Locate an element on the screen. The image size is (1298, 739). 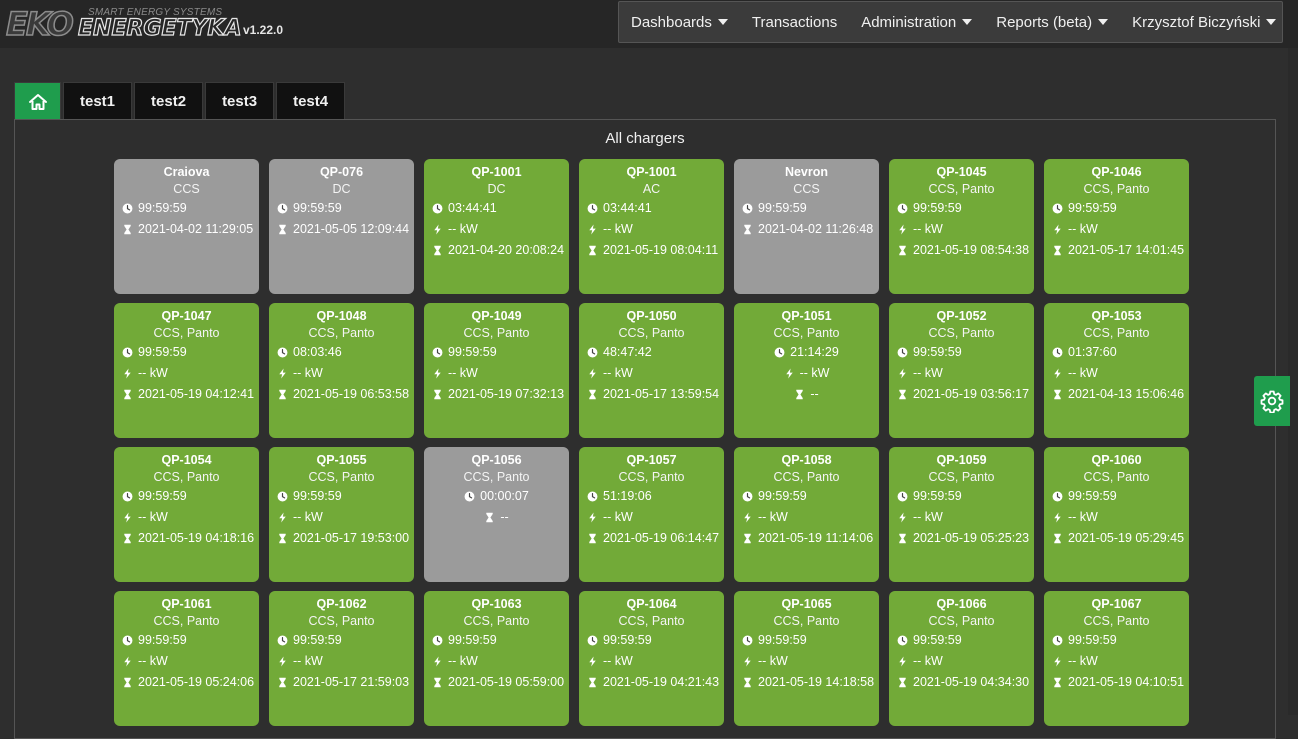
charger-name-row: Nevron is located at coordinates (806, 172).